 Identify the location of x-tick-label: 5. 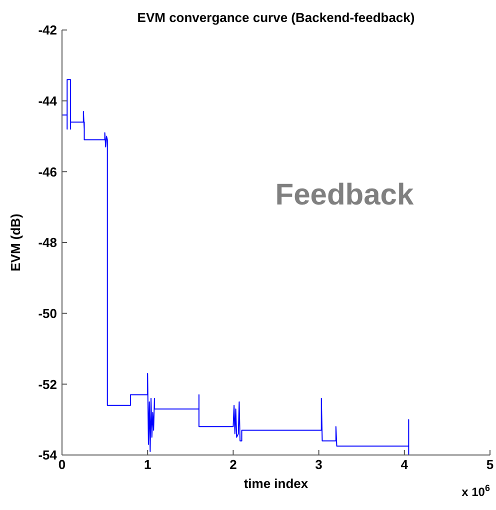
(490, 464).